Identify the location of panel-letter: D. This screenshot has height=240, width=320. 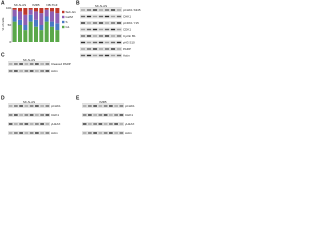
(3, 98).